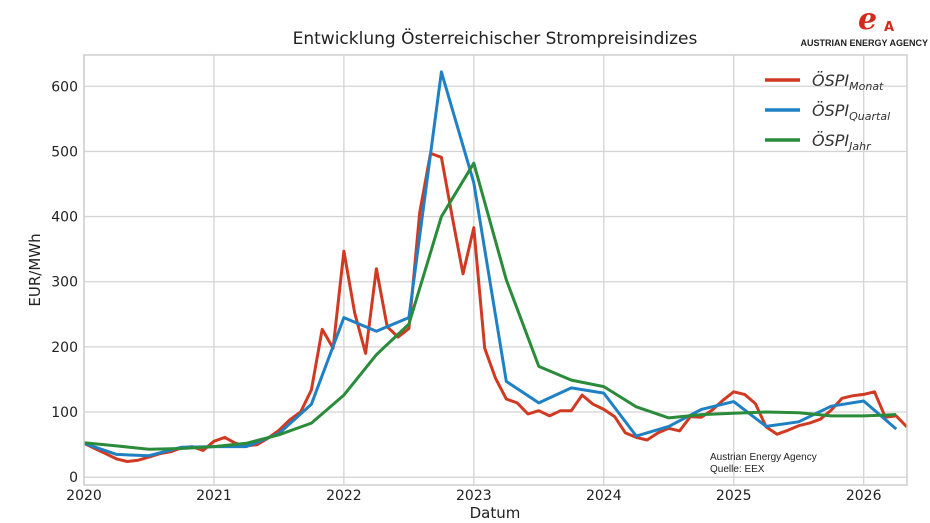 This screenshot has height=523, width=930. I want to click on legend-subscript: Jahr, so click(859, 146).